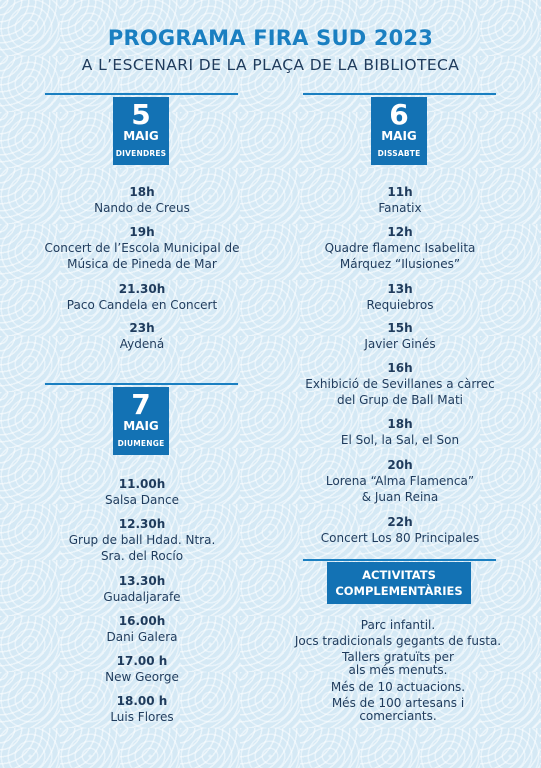  Describe the element at coordinates (142, 637) in the screenshot. I see `event-name: Dani Galera` at that location.